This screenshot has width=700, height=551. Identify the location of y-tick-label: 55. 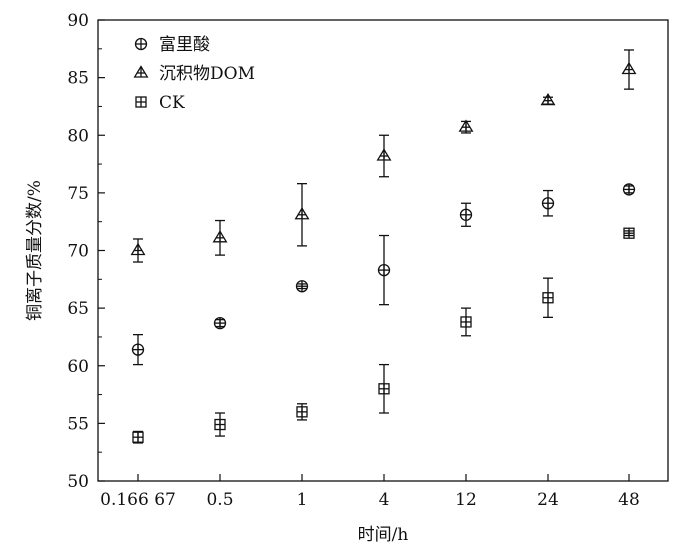
(78, 424).